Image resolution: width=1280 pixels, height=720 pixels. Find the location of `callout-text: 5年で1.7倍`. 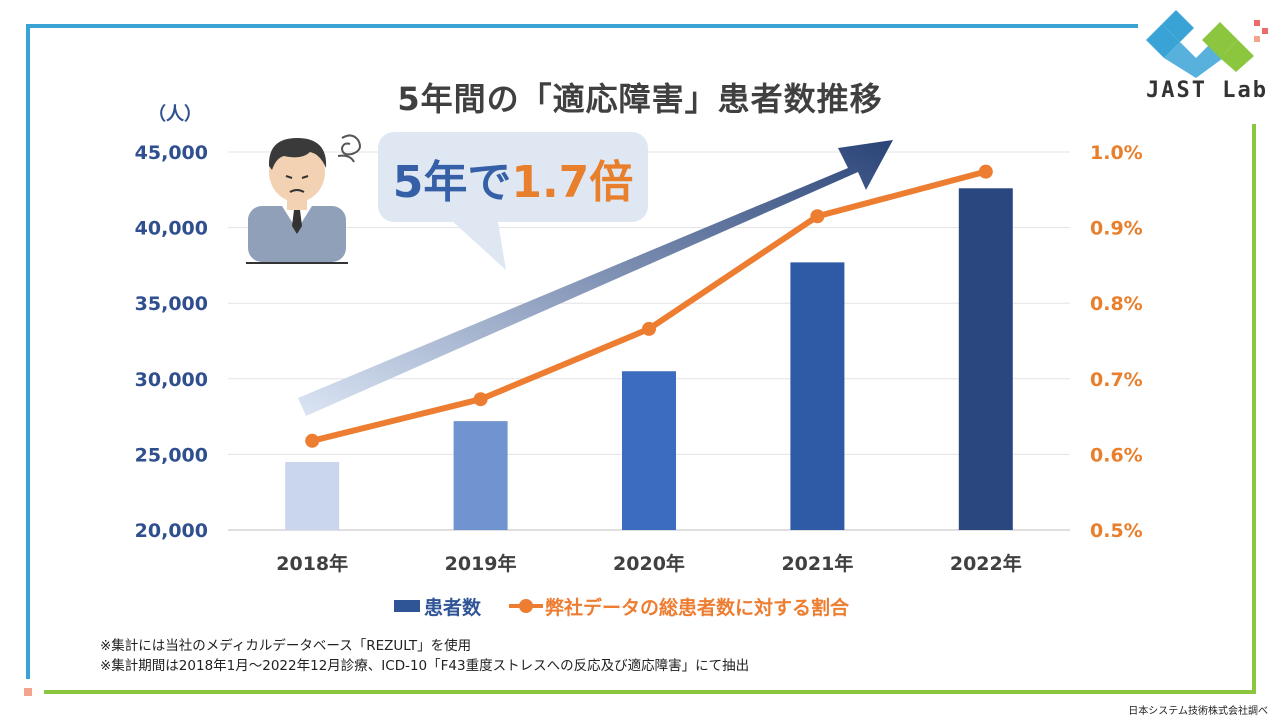

callout-text: 5年で1.7倍 is located at coordinates (513, 178).